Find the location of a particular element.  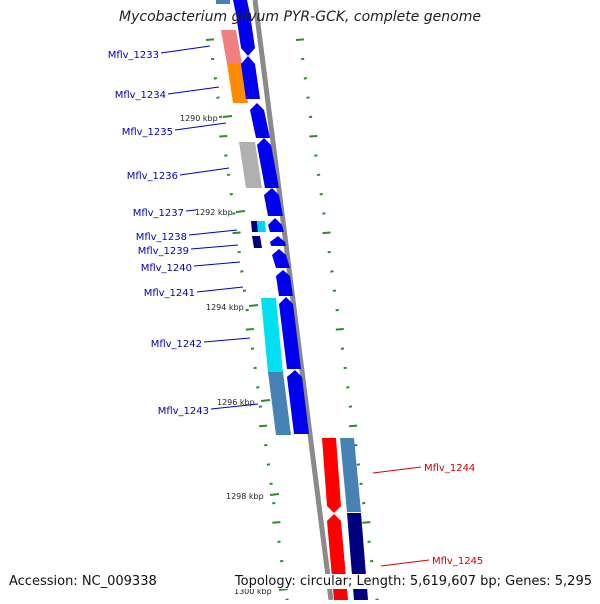

gene-label: Mflv_1233 is located at coordinates (133, 55).